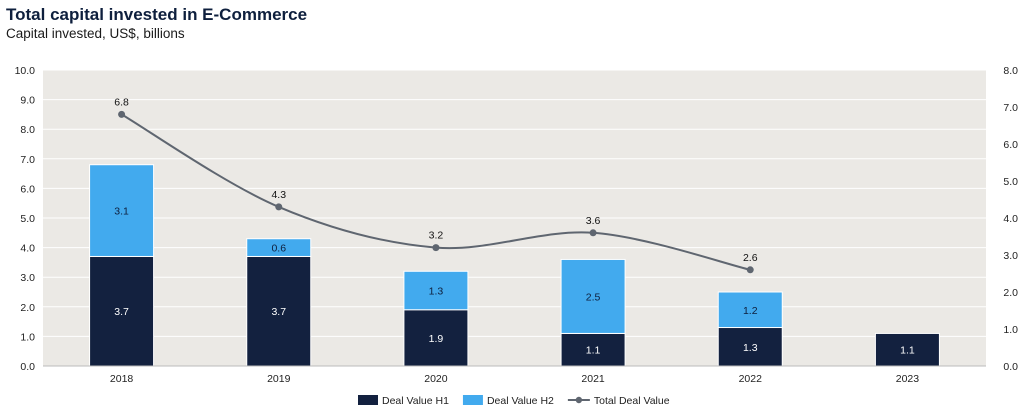 This screenshot has height=412, width=1024. I want to click on y-right-tick-label: 7.0, so click(1010, 108).